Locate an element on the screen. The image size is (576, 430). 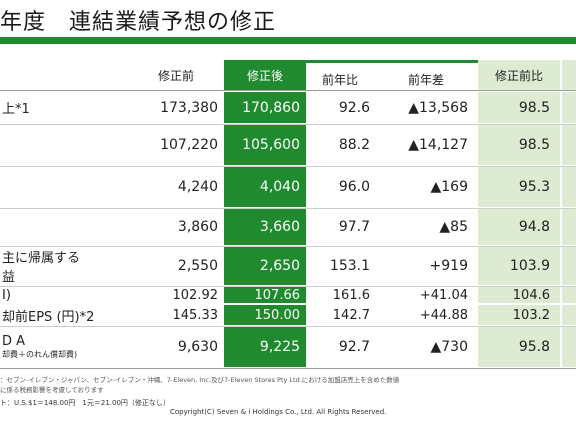
row-label-subtext: 益 is located at coordinates (9, 277).